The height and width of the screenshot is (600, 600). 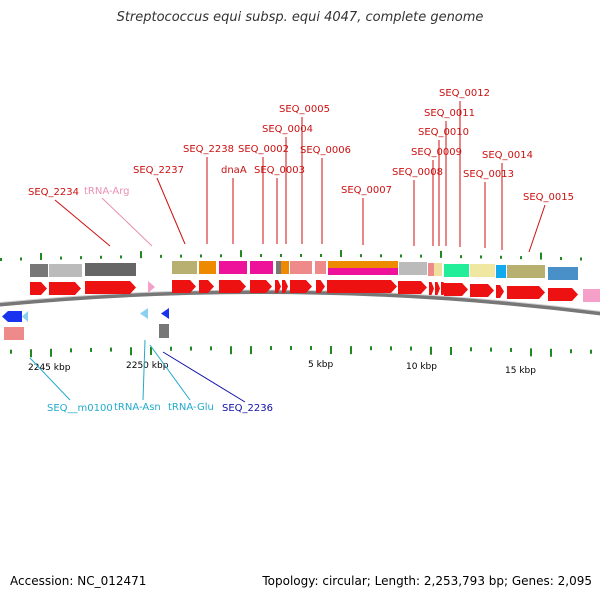 What do you see at coordinates (191, 407) in the screenshot?
I see `label-trna-glu: tRNA-Glu` at bounding box center [191, 407].